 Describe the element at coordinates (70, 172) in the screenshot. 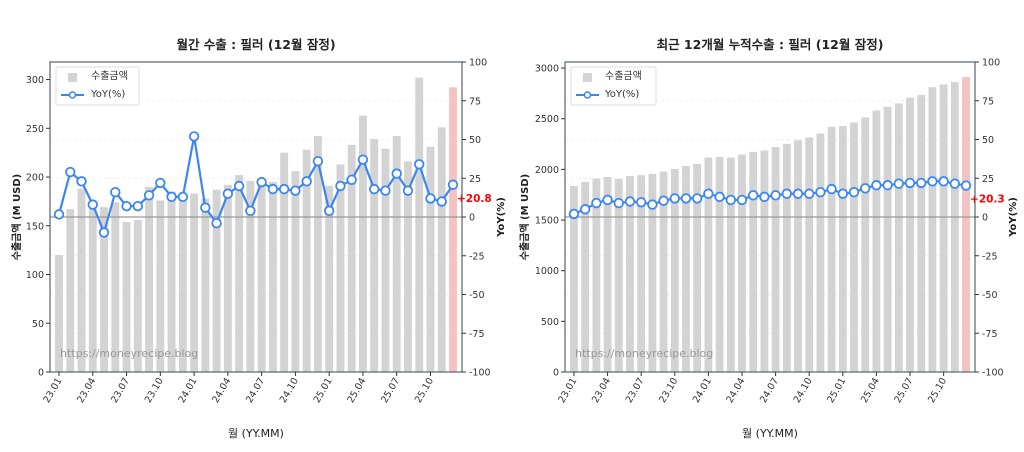

I see `yoy-point-23.02` at that location.